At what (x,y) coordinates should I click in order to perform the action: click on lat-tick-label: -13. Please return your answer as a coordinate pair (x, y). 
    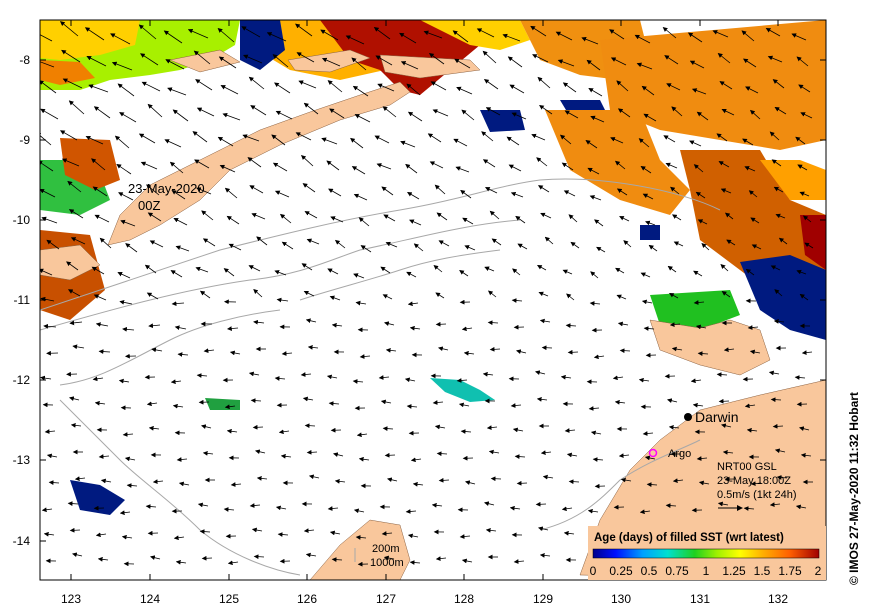
    Looking at the image, I should click on (22, 460).